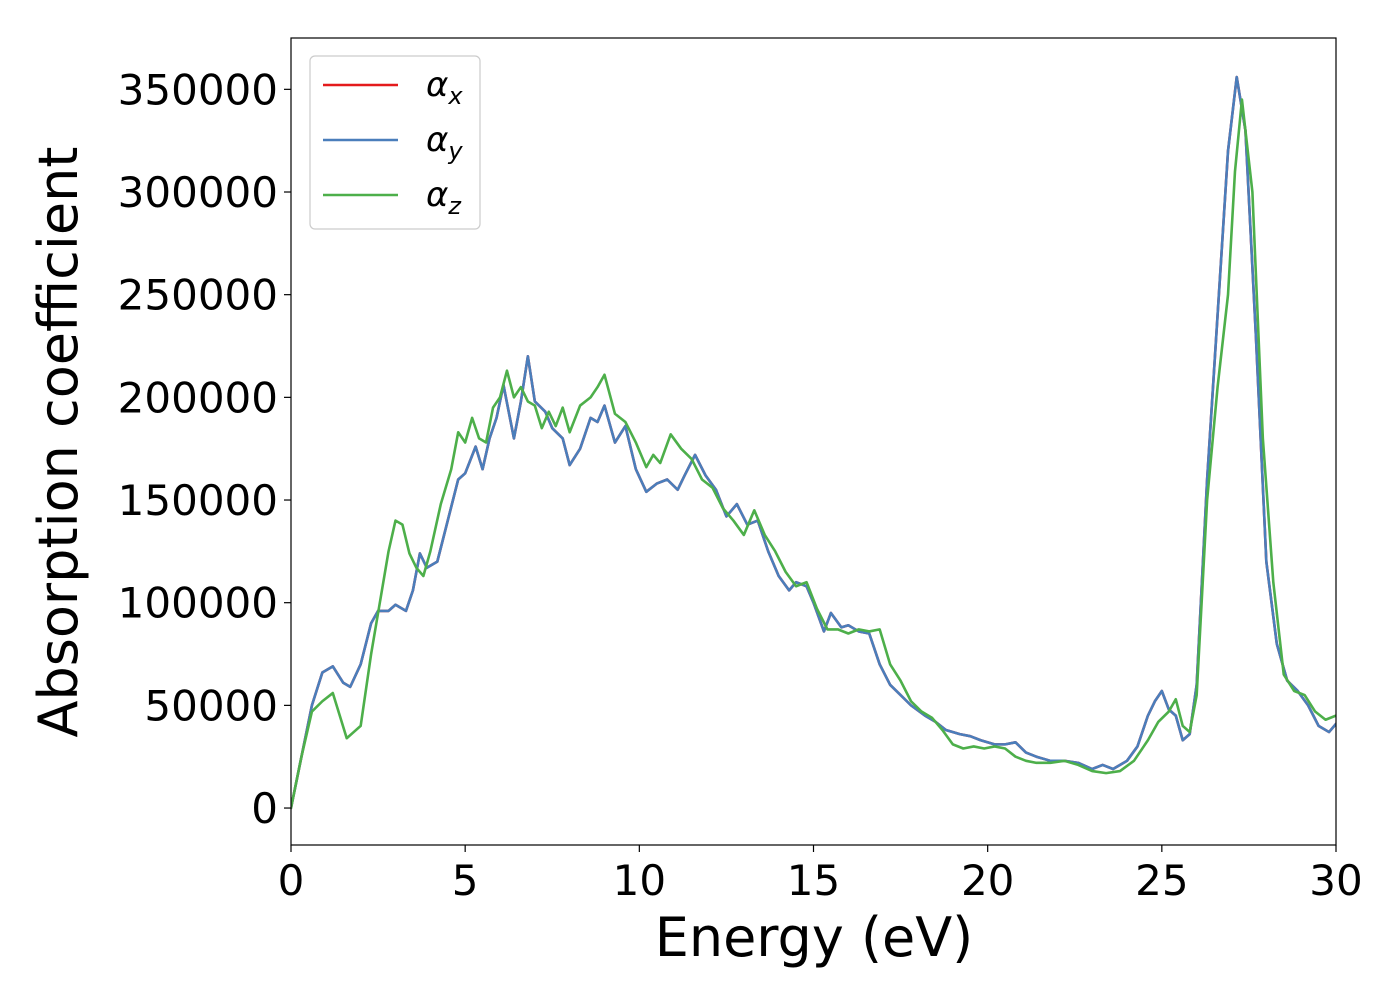  Describe the element at coordinates (58, 442) in the screenshot. I see `y-axis-title: Absorption coefficient` at that location.